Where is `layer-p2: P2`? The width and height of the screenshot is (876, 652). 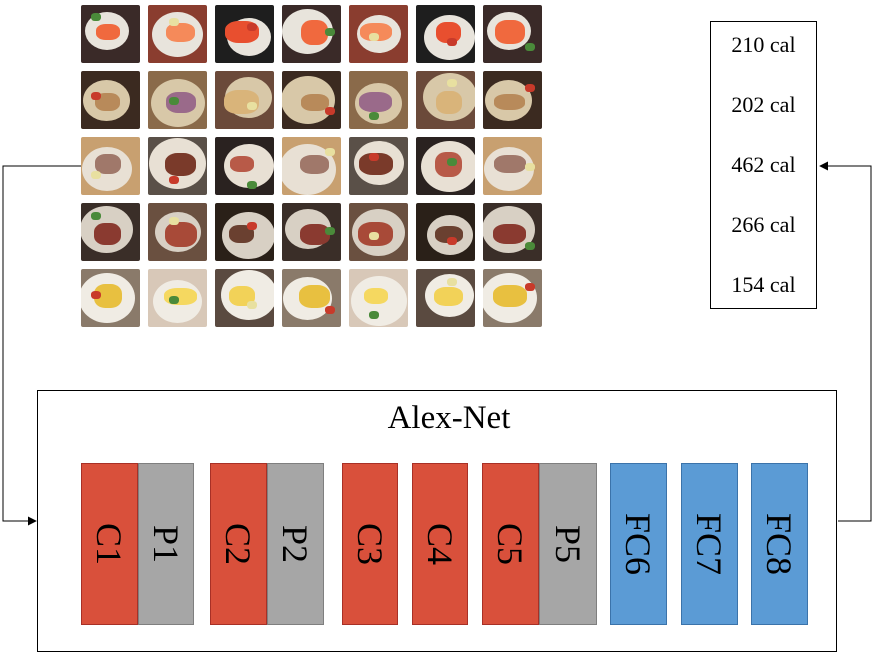
layer-p2: P2 is located at coordinates (295, 544).